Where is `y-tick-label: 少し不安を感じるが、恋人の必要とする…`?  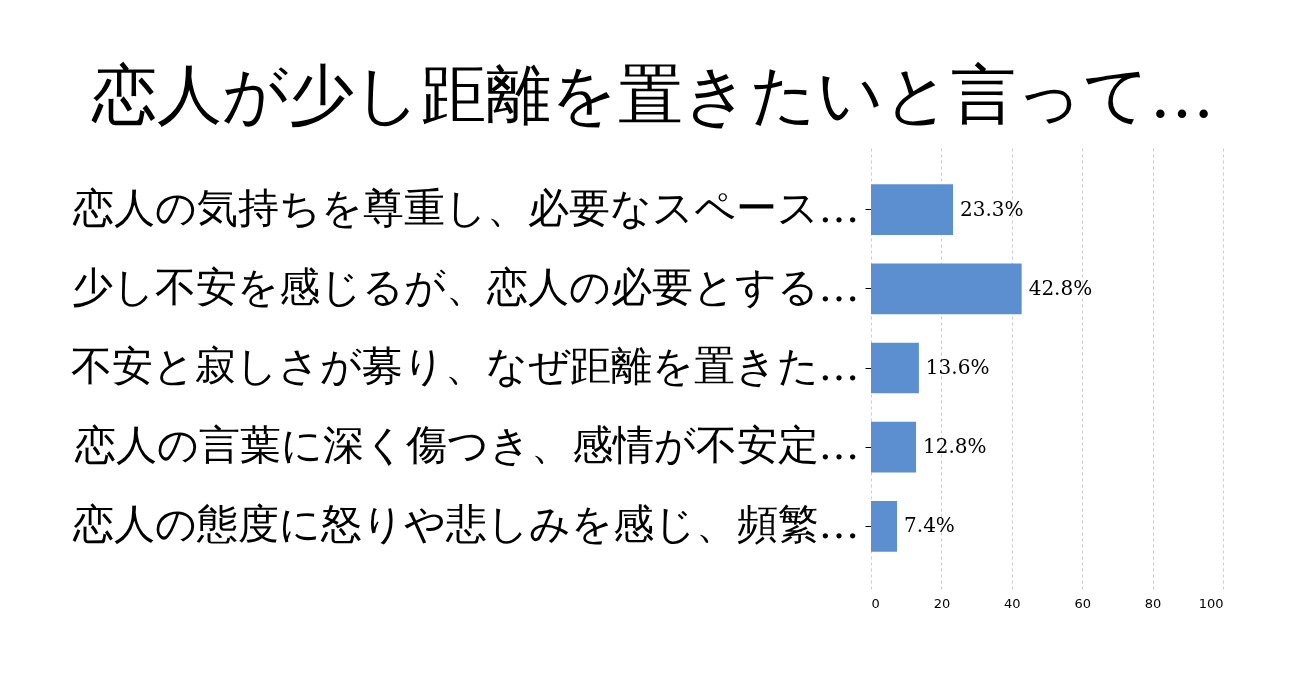 y-tick-label: 少し不安を感じるが、恋人の必要とする… is located at coordinates (465, 286).